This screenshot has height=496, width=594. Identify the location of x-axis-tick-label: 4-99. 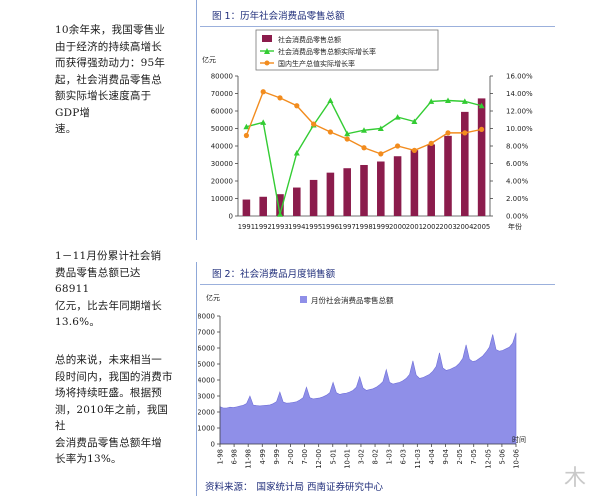
(263, 456).